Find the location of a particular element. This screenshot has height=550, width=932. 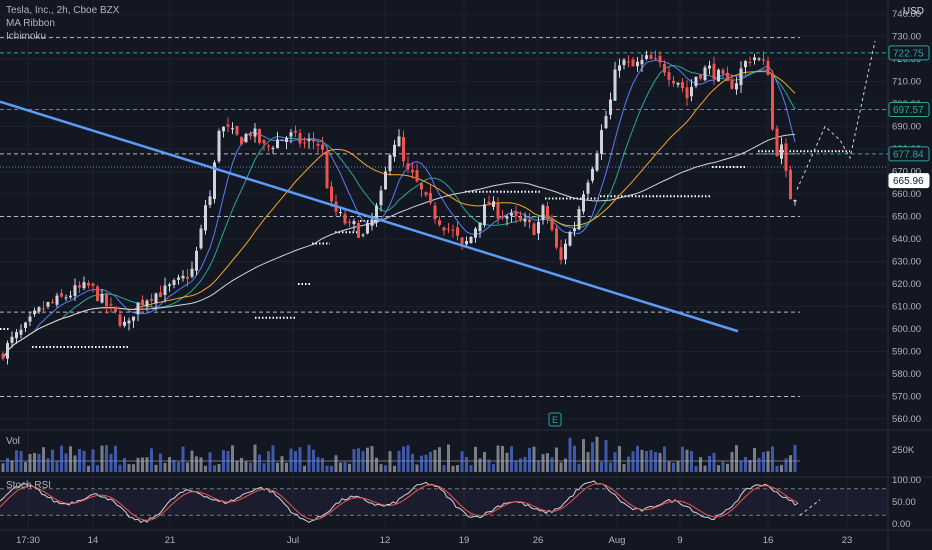

time-tick-label: 21 is located at coordinates (170, 540).